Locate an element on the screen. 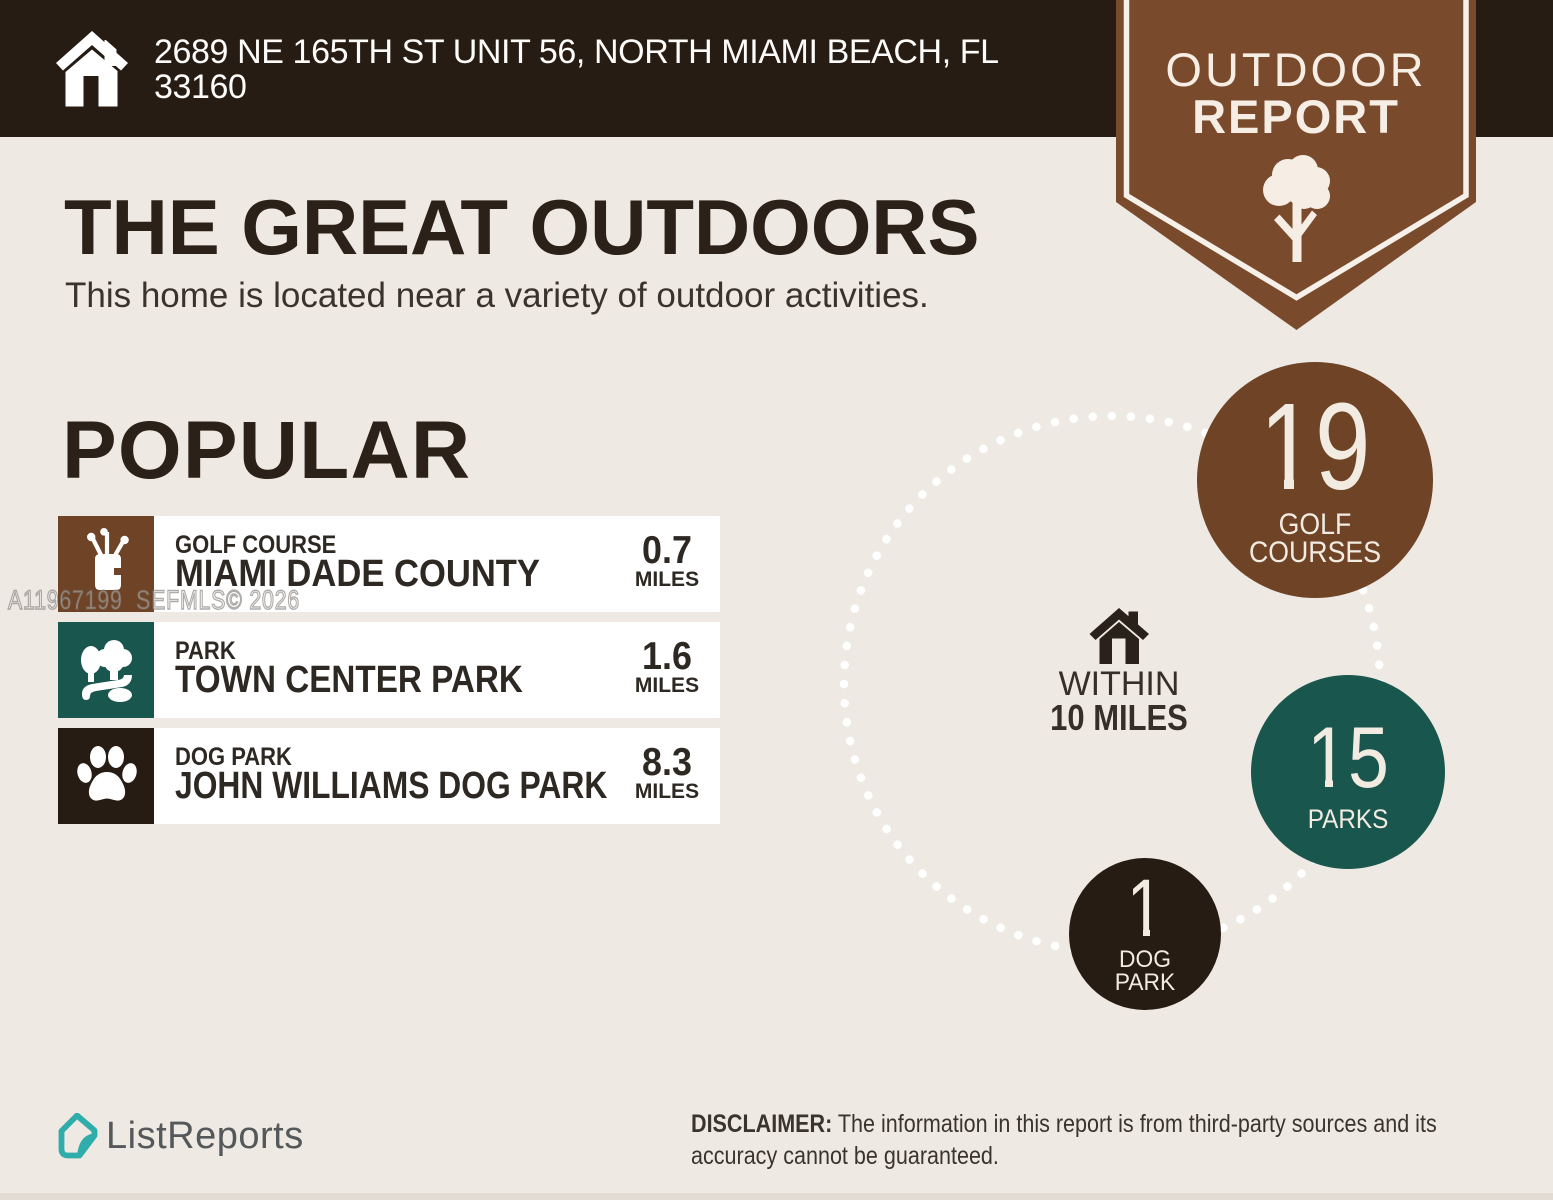  svg-text: OUTDOOR is located at coordinates (1295, 69).